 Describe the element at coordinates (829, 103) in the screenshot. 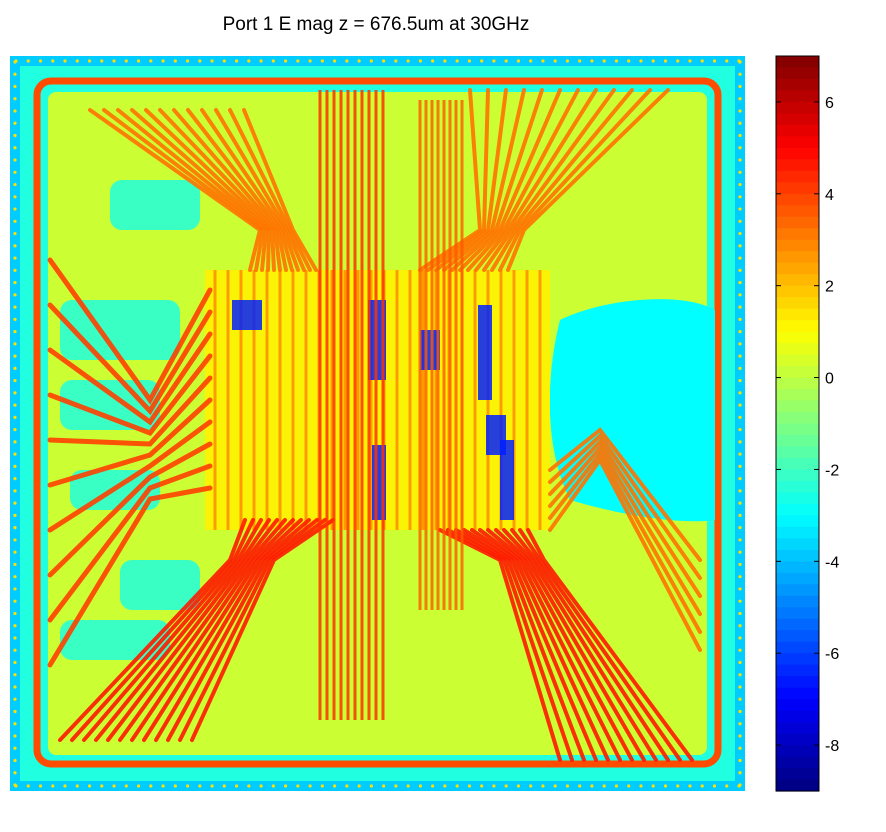

I see `colorbar-tick-label-0: 6` at that location.